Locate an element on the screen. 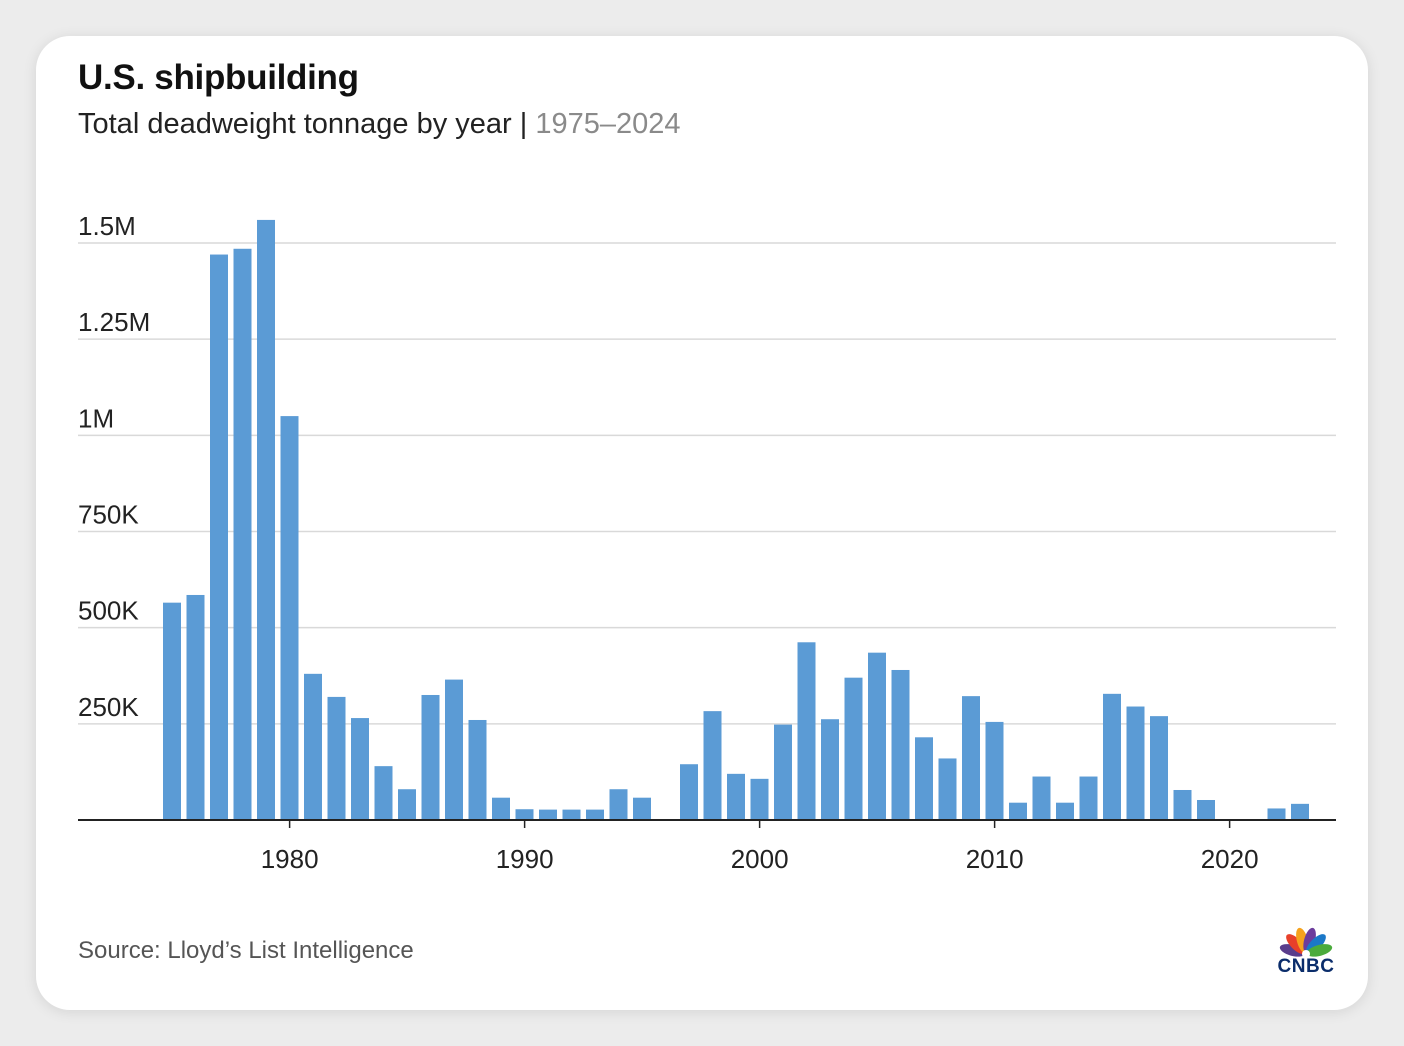  y-tick-label: 1.25M is located at coordinates (114, 322).